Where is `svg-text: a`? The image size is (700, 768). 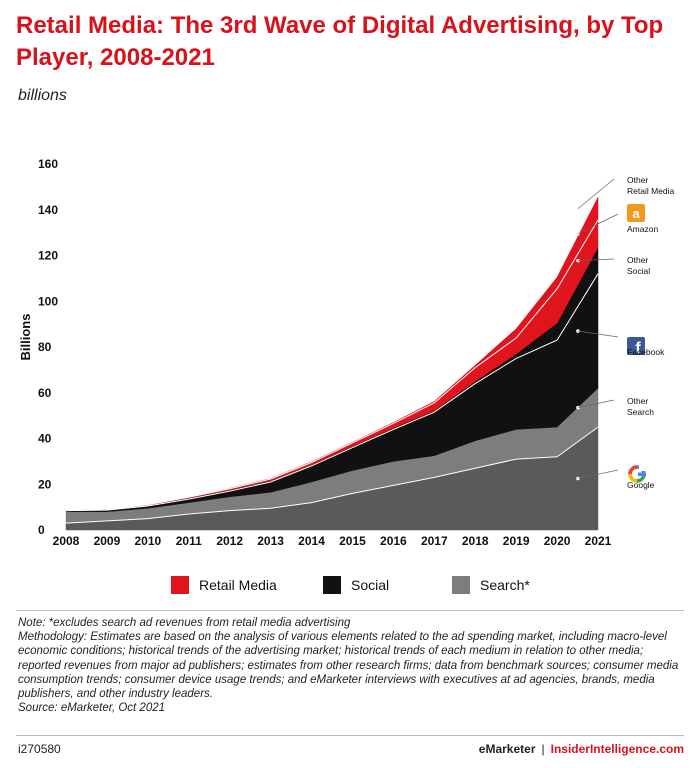
svg-text: a is located at coordinates (636, 213).